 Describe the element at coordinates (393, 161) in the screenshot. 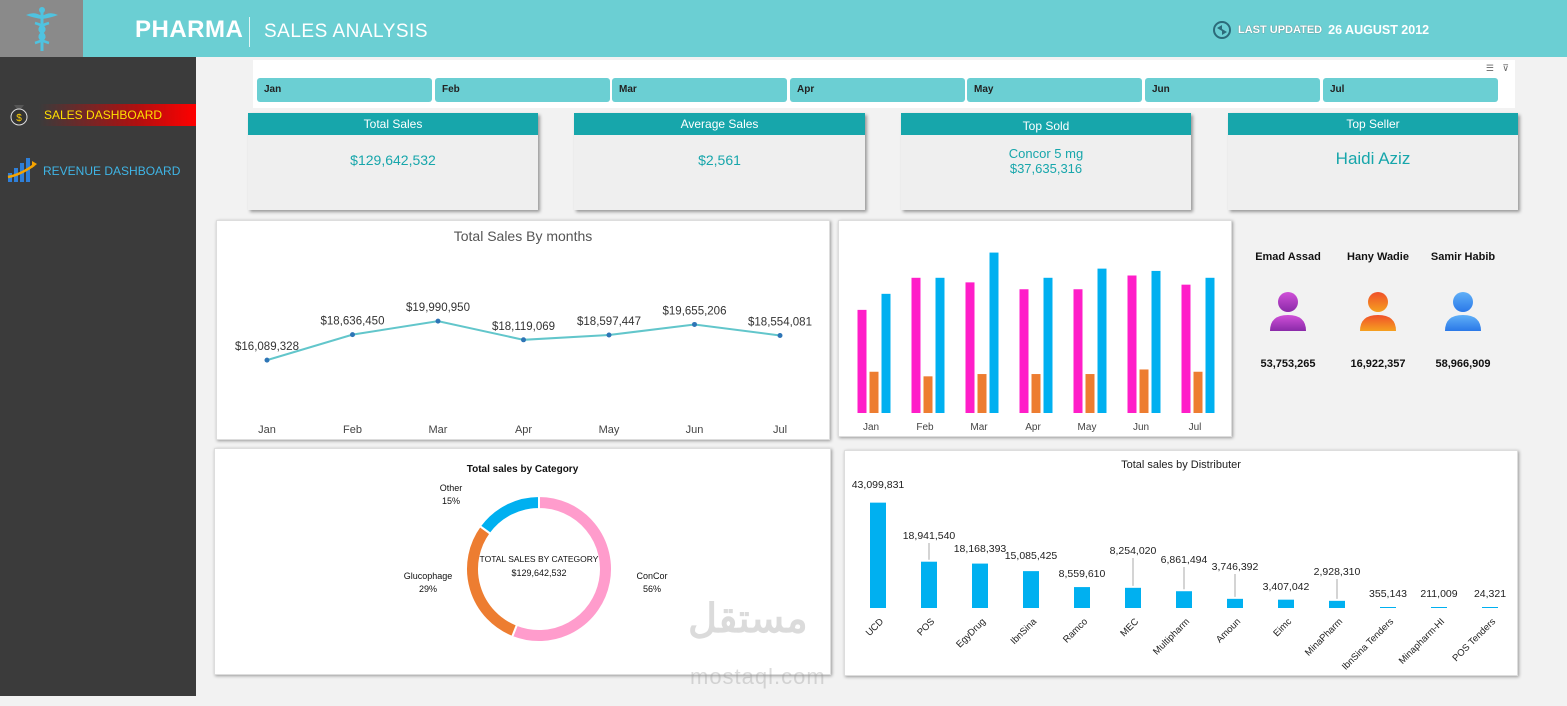

I see `kpi-total-sales: Total Sales $129,642,532` at that location.